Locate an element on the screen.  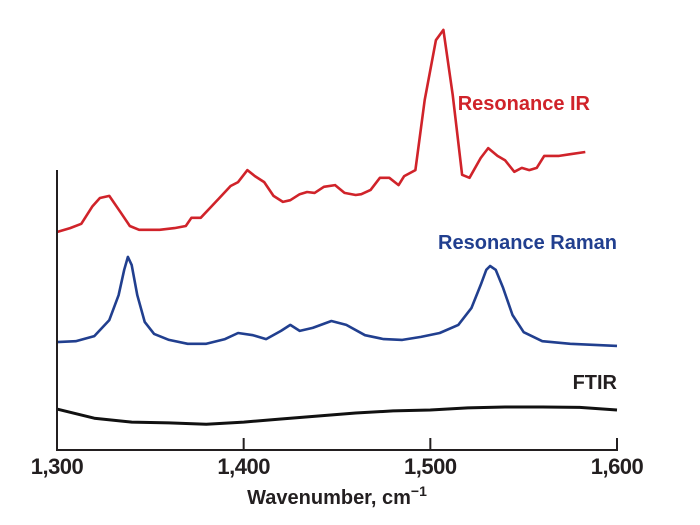
series-label-resonance-ir: Resonance IR is located at coordinates (524, 104).